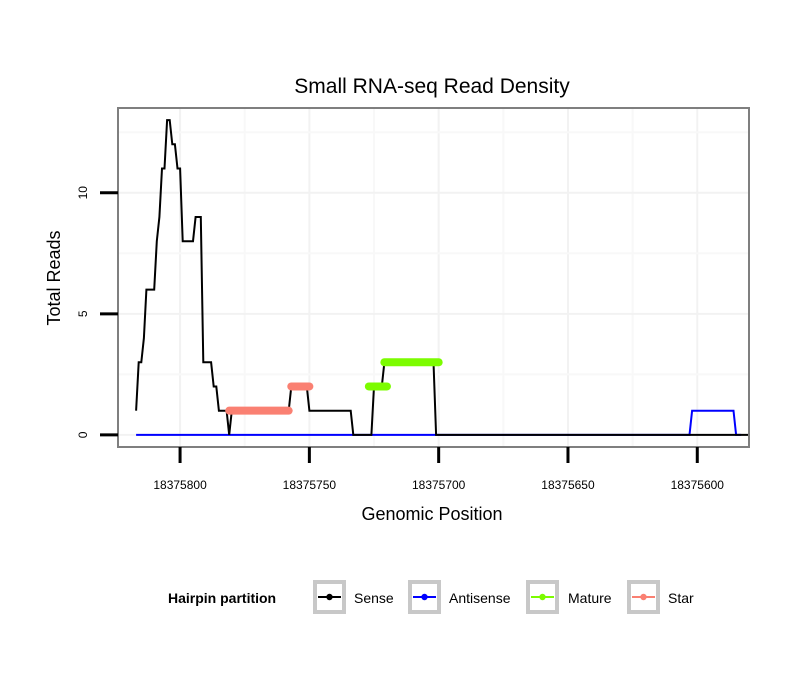  I want to click on legend-entries: Sense Antisense Mature Star, so click(503, 597).